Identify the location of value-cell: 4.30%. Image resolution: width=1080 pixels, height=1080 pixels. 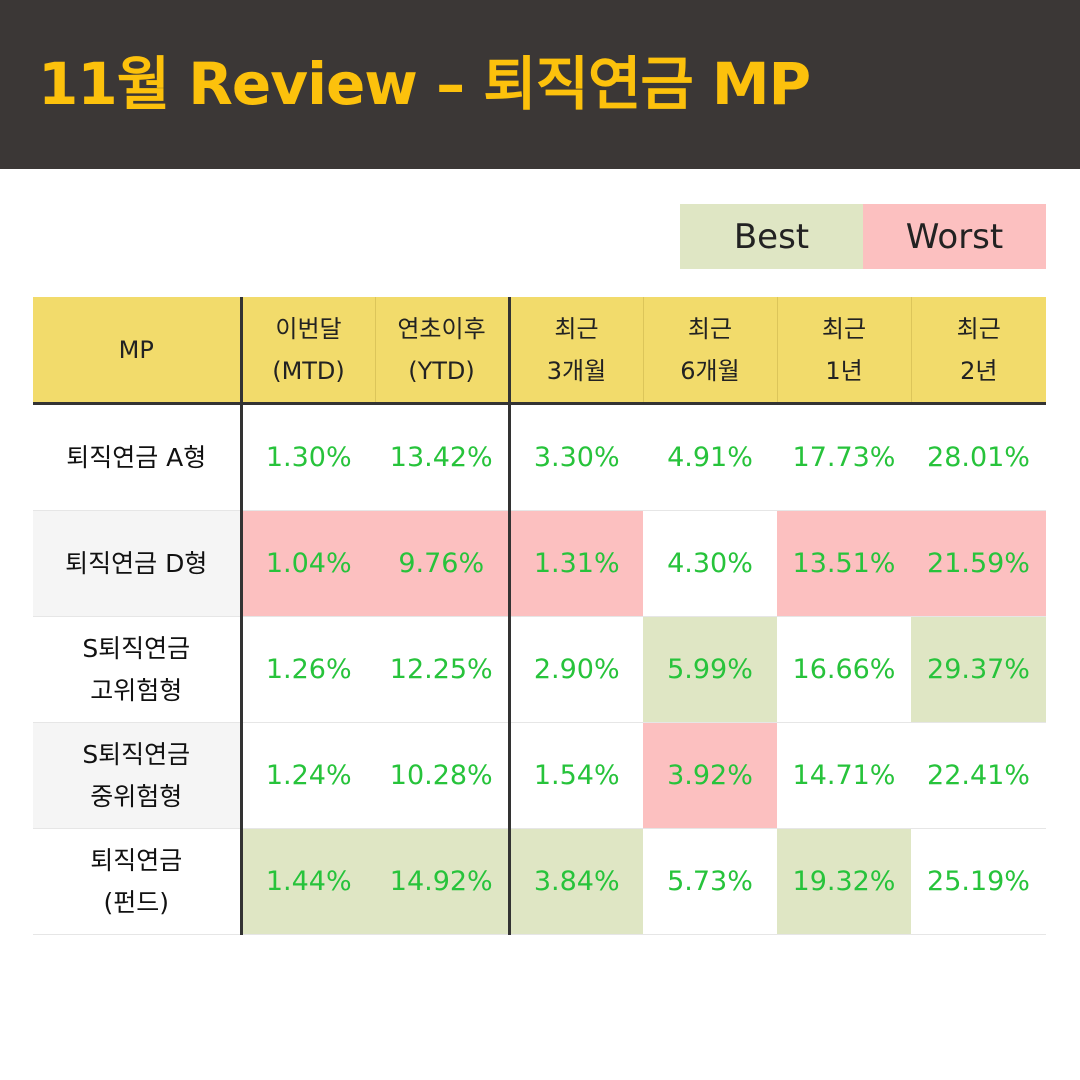
(710, 563).